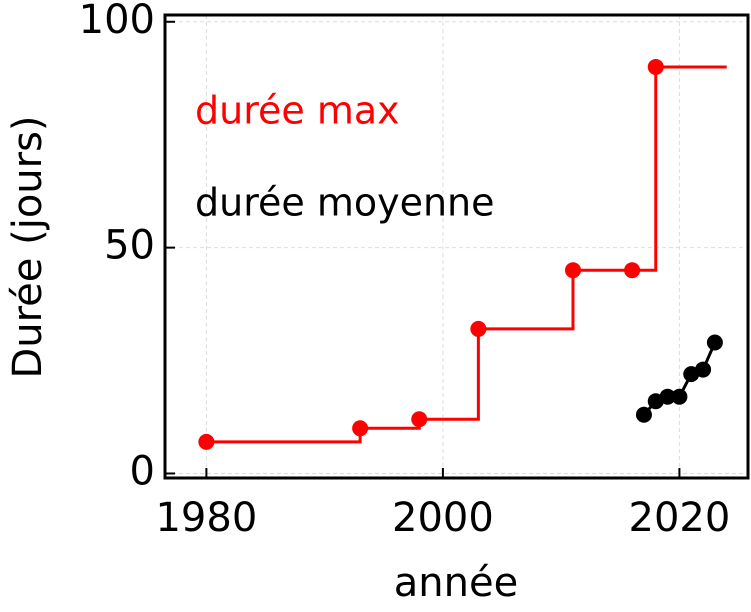  What do you see at coordinates (456, 583) in the screenshot?
I see `x-axis-label: année` at bounding box center [456, 583].